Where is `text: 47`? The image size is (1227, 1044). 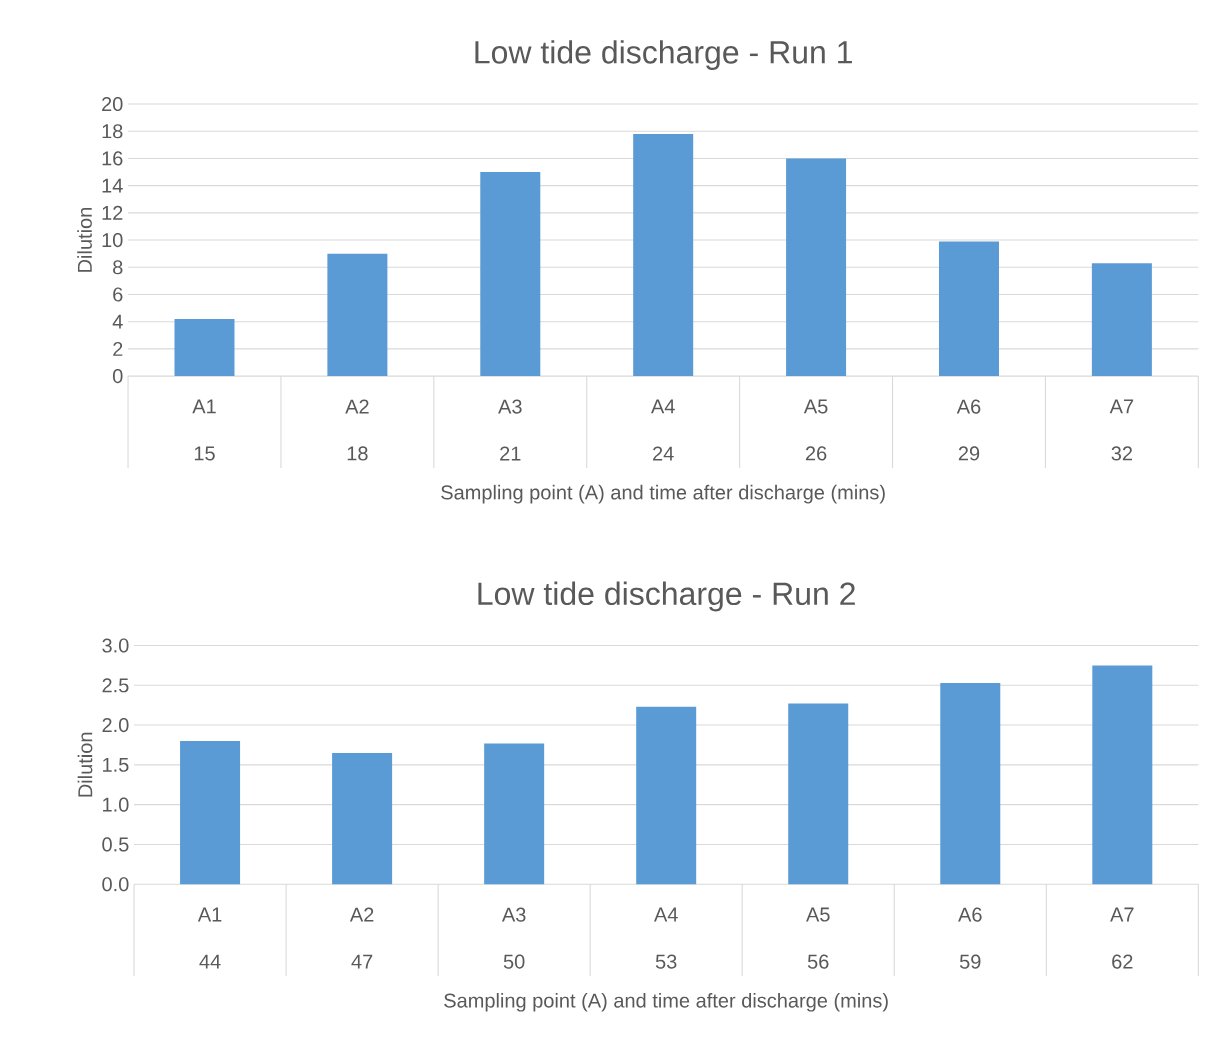 text: 47 is located at coordinates (362, 961).